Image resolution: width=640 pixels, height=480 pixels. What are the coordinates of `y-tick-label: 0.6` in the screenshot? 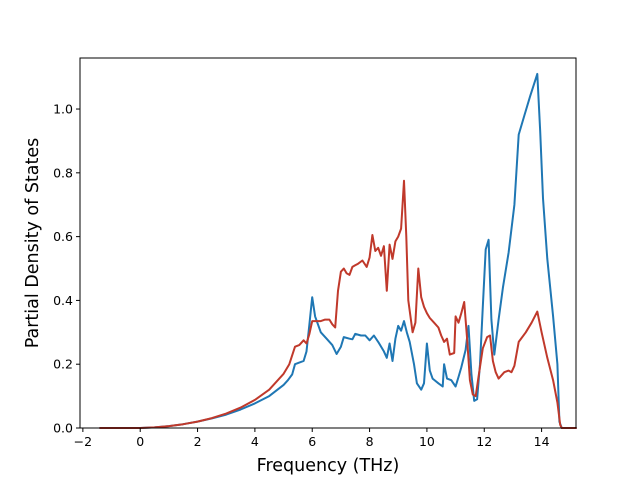 It's located at (63, 236).